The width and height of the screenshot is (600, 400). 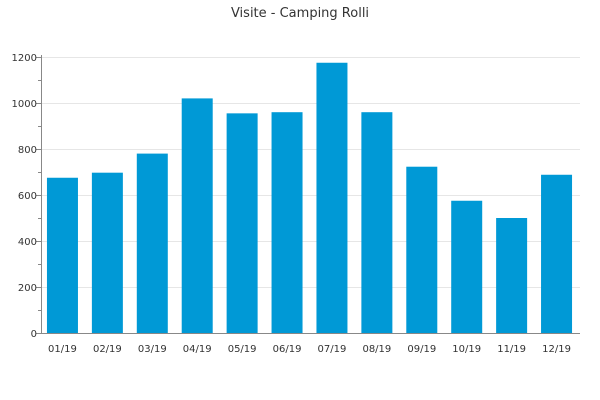 What do you see at coordinates (62, 349) in the screenshot?
I see `x-tick-label: 01/19` at bounding box center [62, 349].